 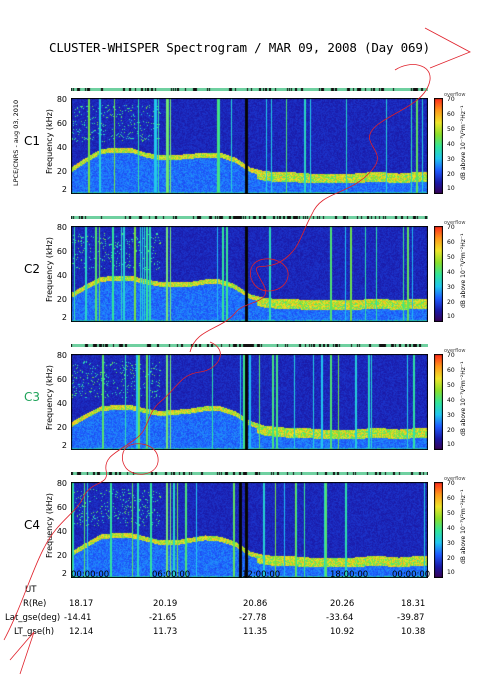 I want to click on cb-tick-c1-20: 20, so click(x=451, y=174).